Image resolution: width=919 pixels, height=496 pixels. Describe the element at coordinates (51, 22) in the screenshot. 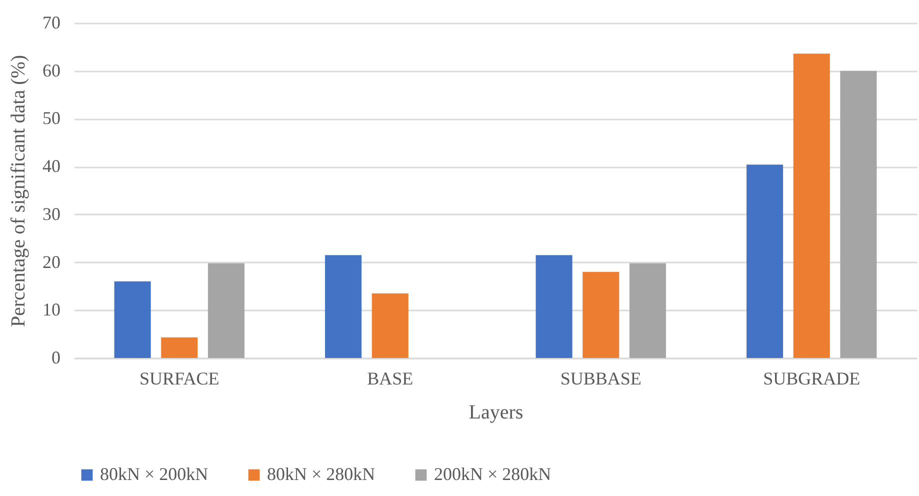

I see `y-tick-label: 70` at that location.